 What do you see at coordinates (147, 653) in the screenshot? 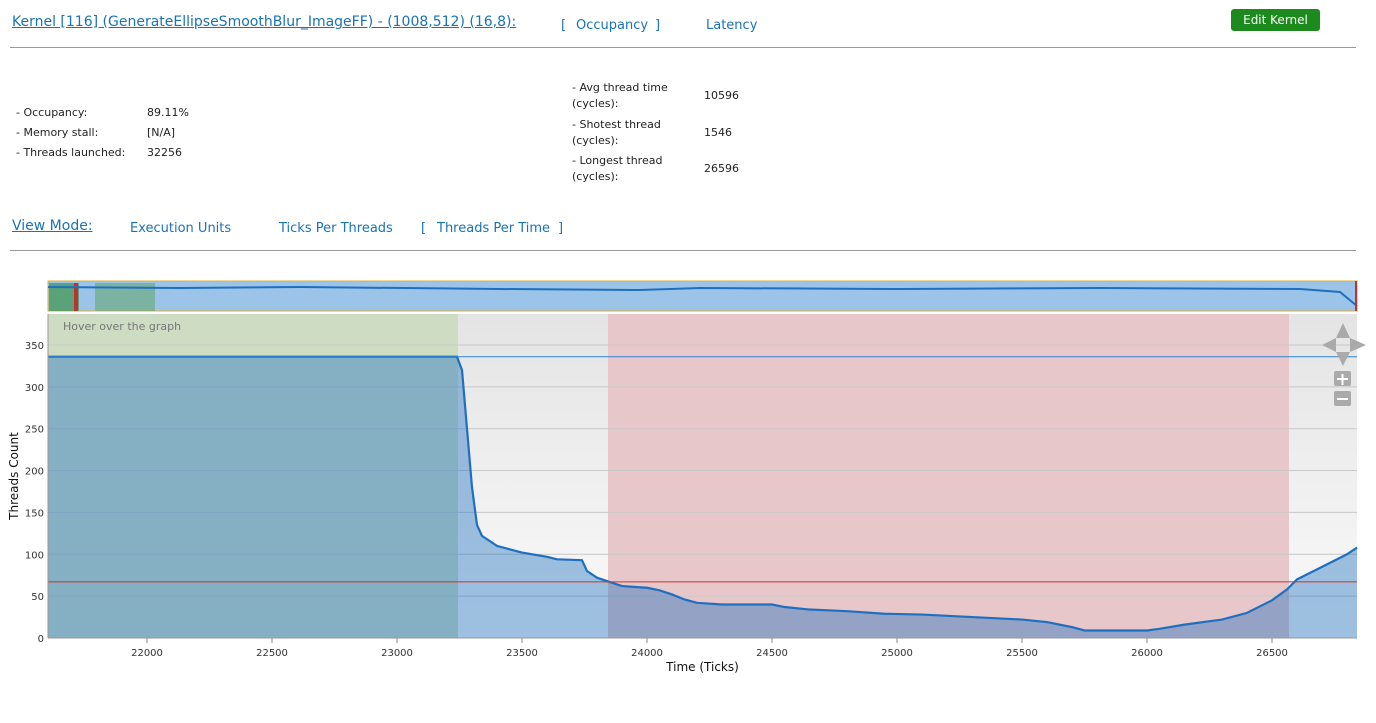
I see `x-tick-label: 22000` at bounding box center [147, 653].